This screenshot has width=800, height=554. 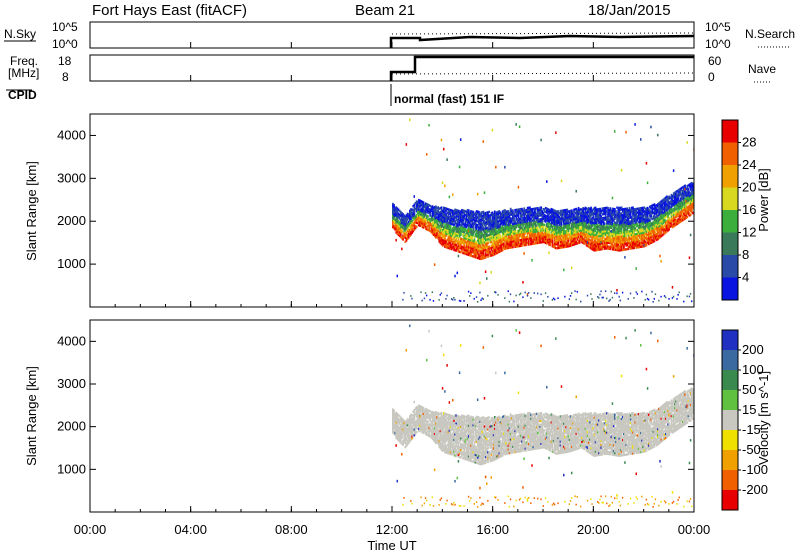 I want to click on date-title: 18/Jan/2015, so click(x=629, y=10).